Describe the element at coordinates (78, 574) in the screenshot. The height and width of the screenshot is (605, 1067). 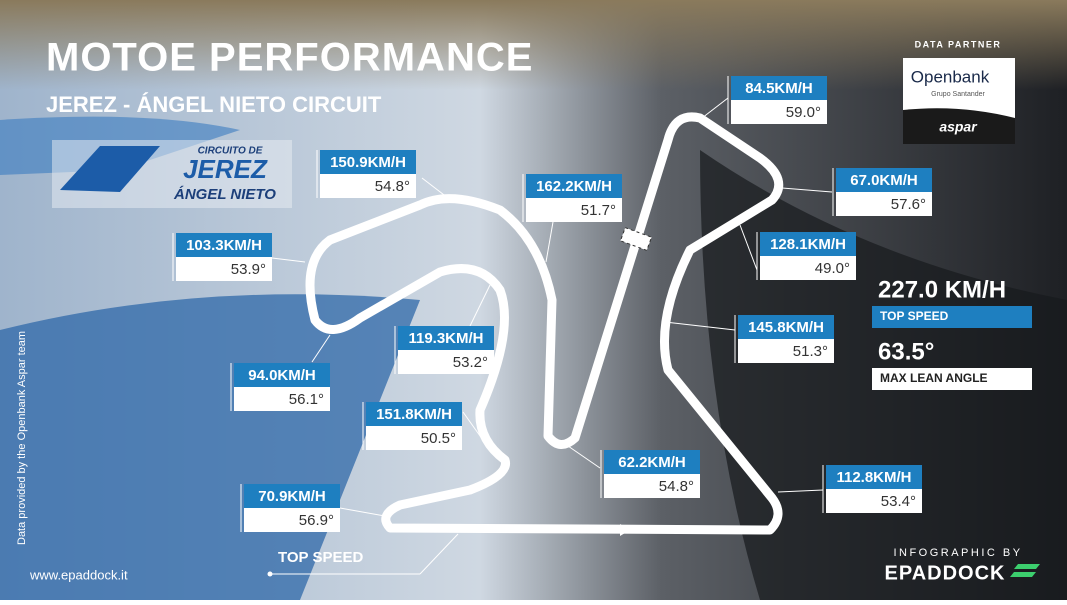
I see `website: www.epaddock.it` at that location.